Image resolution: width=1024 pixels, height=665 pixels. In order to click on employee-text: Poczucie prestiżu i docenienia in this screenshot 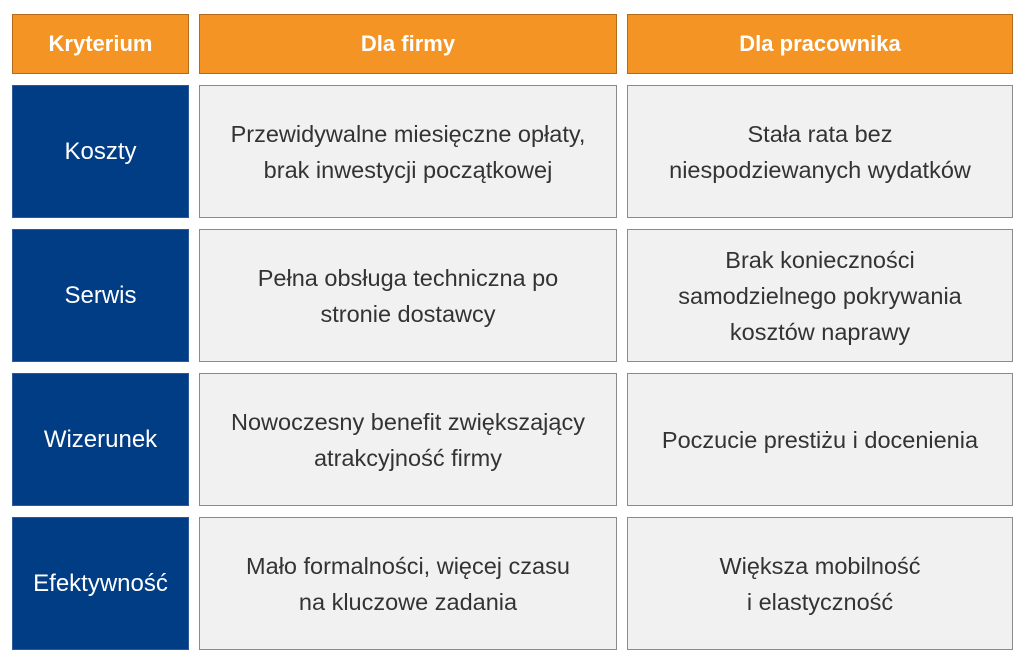, I will do `click(820, 439)`.